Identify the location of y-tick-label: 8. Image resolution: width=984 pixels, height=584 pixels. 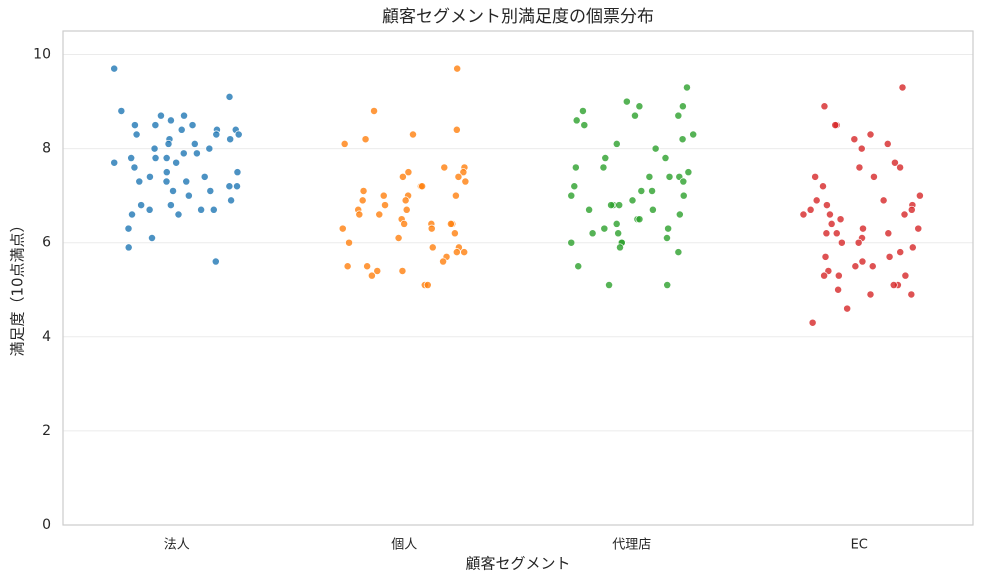
(46, 149).